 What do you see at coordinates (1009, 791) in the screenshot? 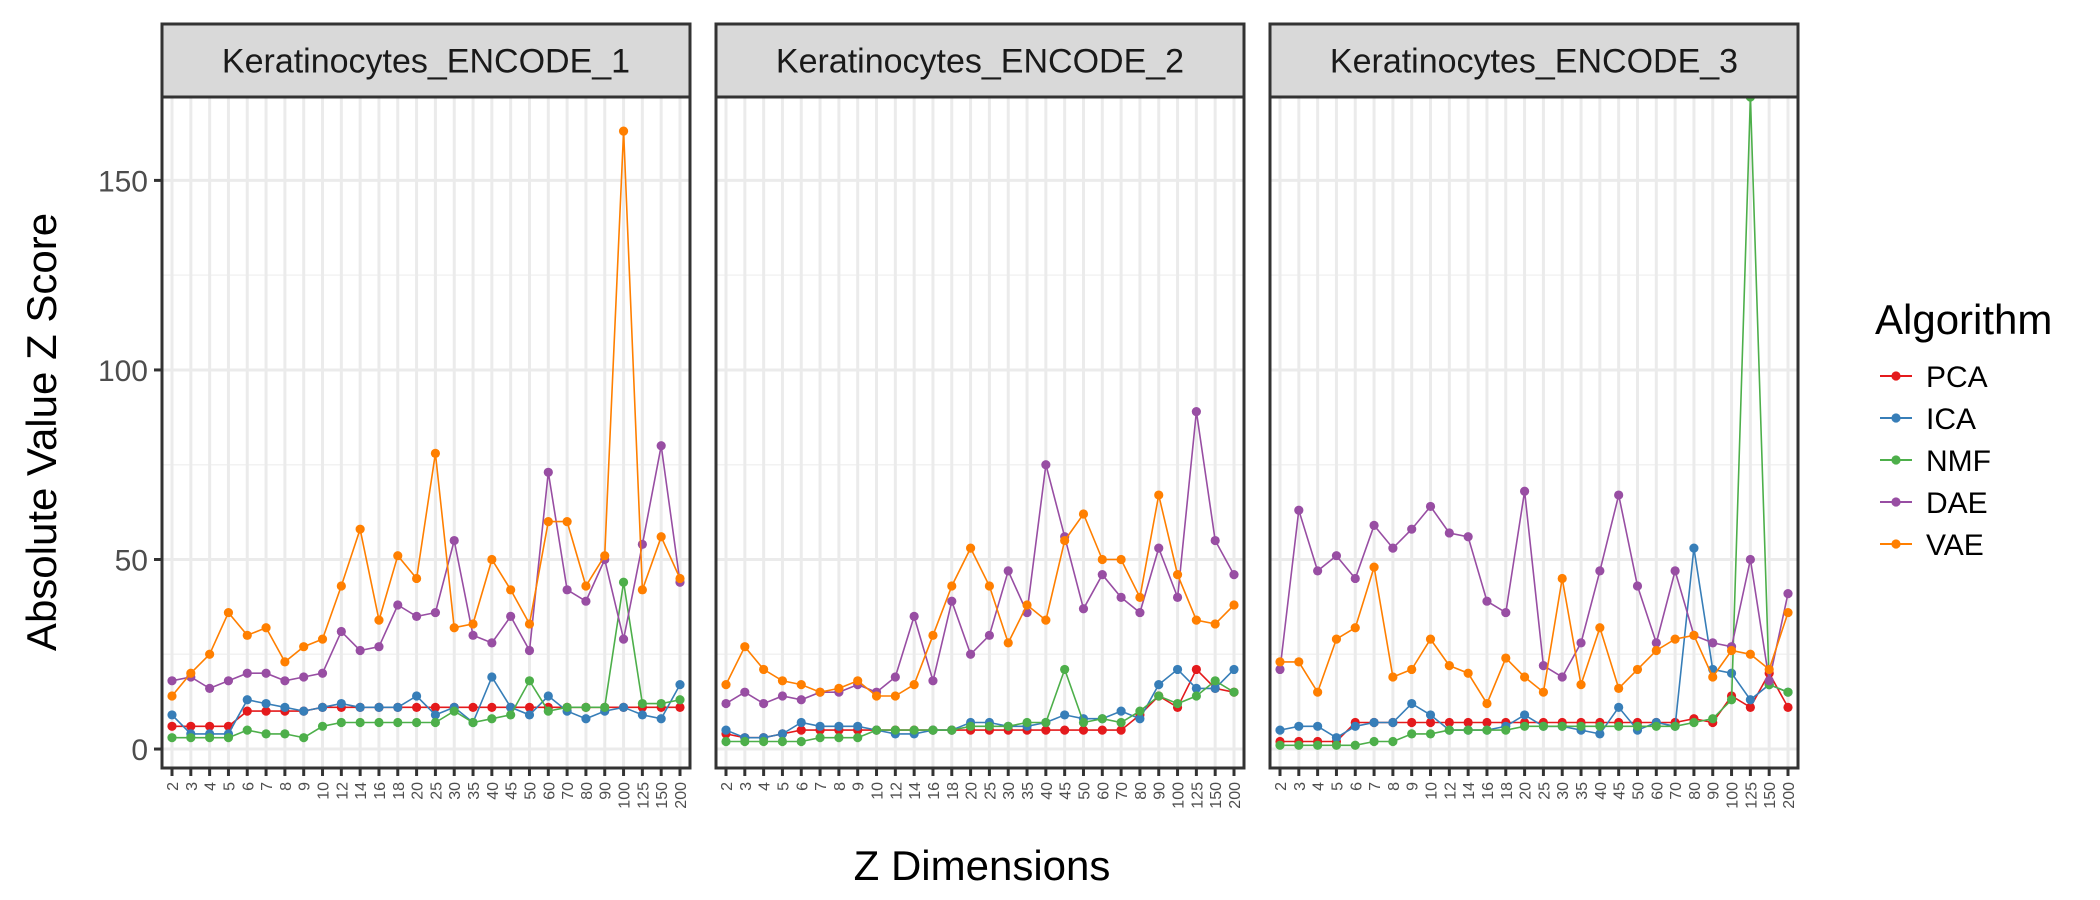
I see `x-tick-label: 30` at bounding box center [1009, 791].